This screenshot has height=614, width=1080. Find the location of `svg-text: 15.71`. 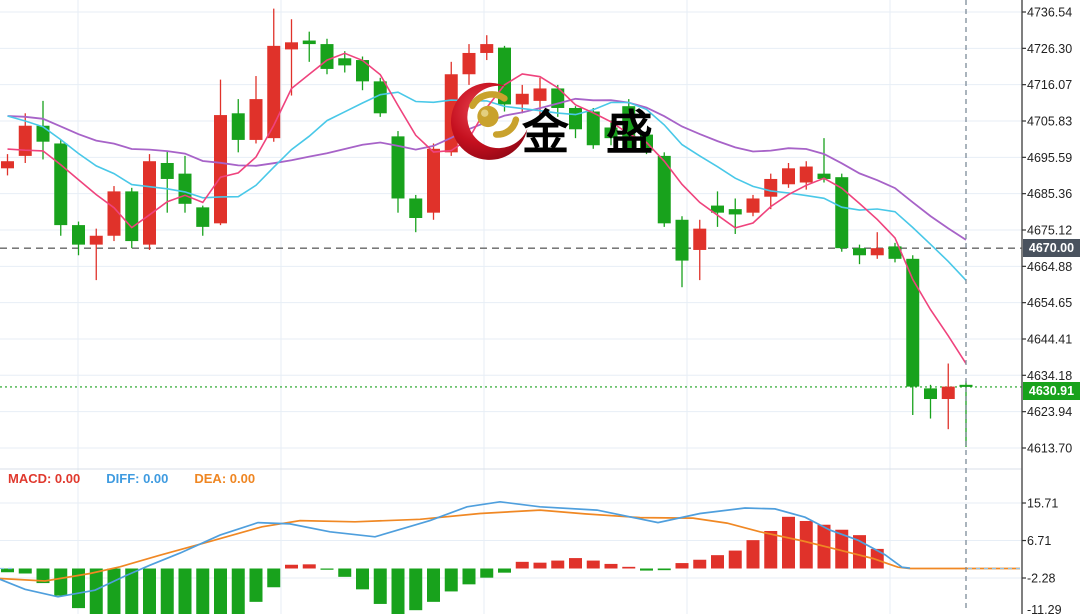

svg-text: 15.71 is located at coordinates (1042, 504).